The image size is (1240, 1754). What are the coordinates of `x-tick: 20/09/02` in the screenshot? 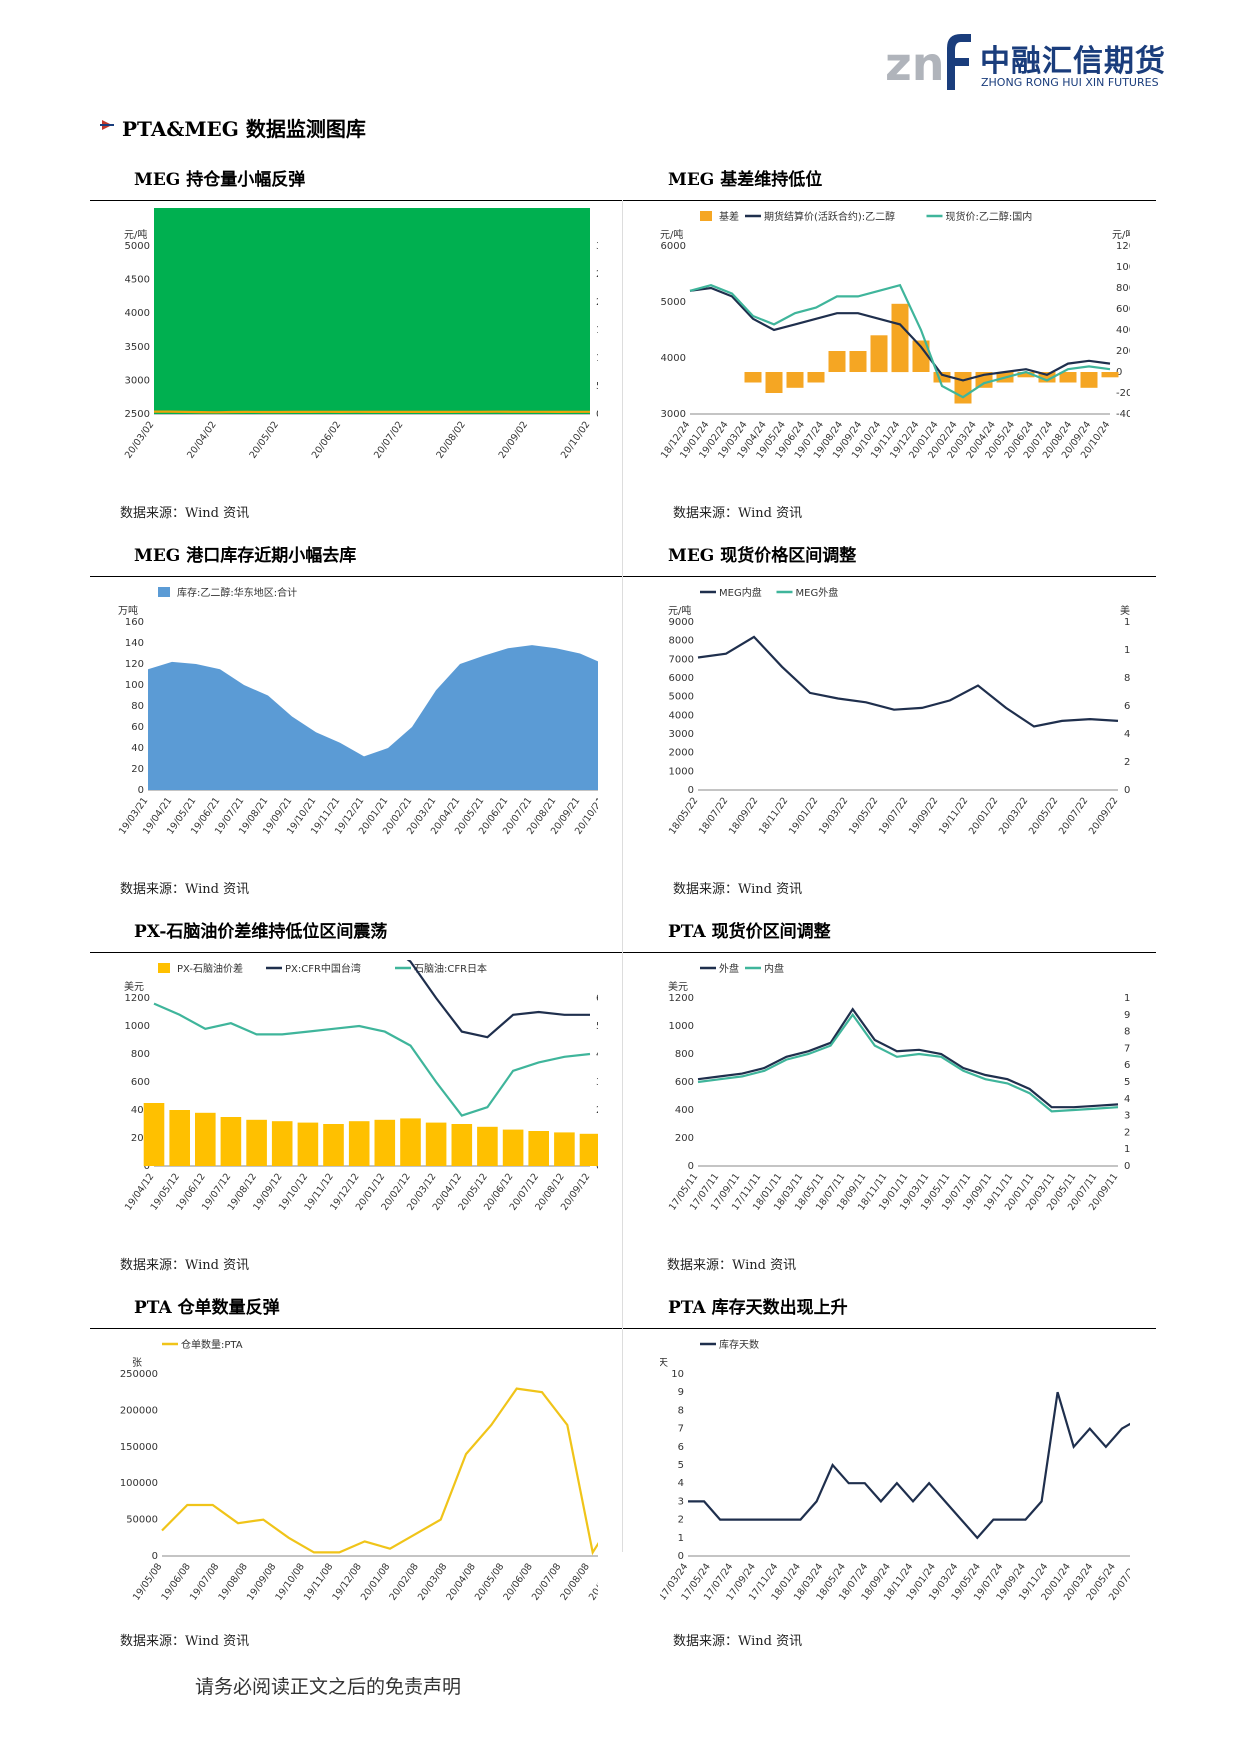 It's located at (513, 439).